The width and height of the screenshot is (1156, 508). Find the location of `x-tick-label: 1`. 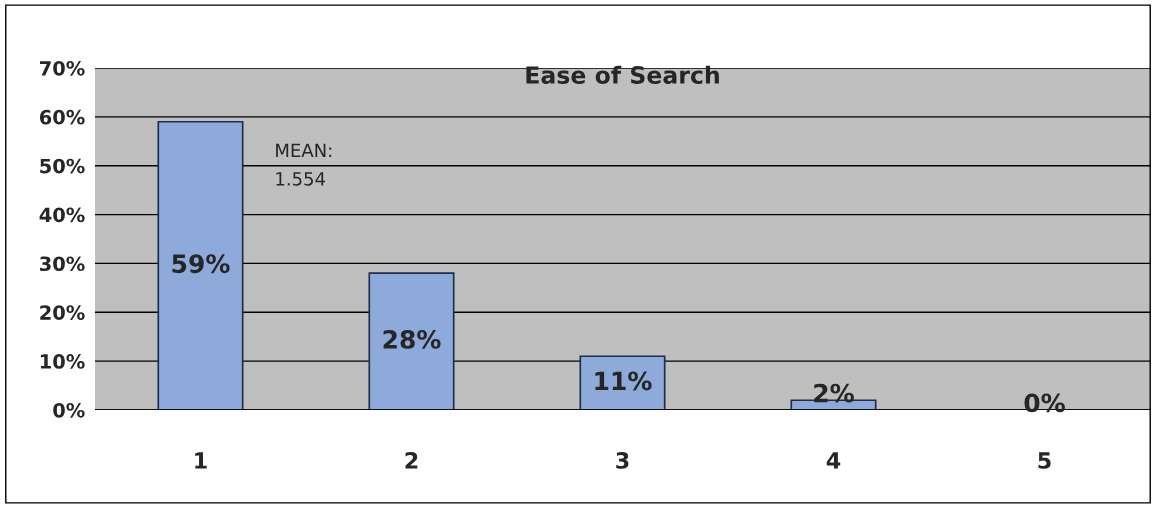

x-tick-label: 1 is located at coordinates (201, 460).